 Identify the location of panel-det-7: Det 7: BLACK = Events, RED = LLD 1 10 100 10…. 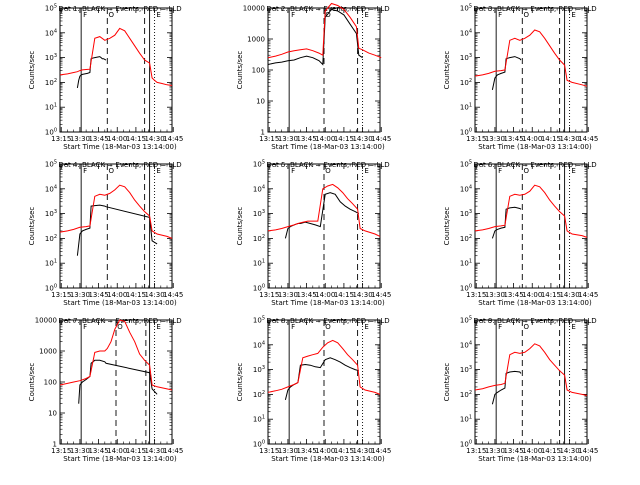
(105, 390).